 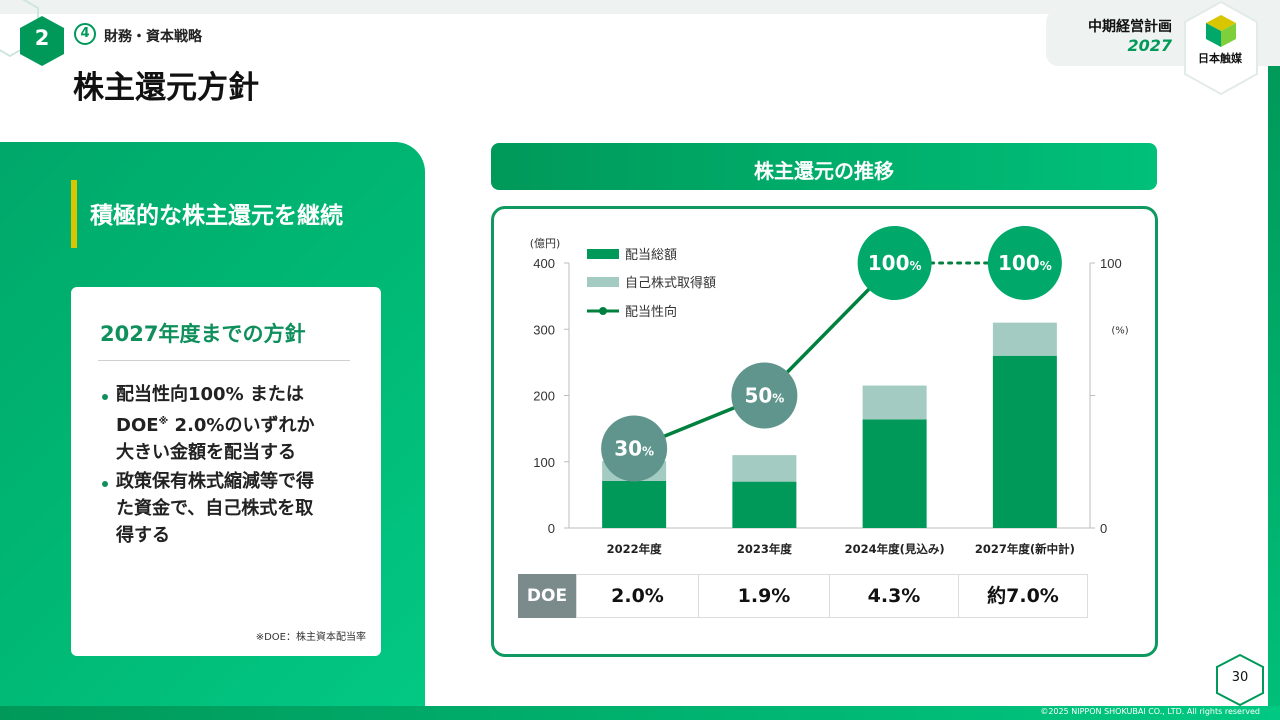 I want to click on policy-card, so click(x=226, y=471).